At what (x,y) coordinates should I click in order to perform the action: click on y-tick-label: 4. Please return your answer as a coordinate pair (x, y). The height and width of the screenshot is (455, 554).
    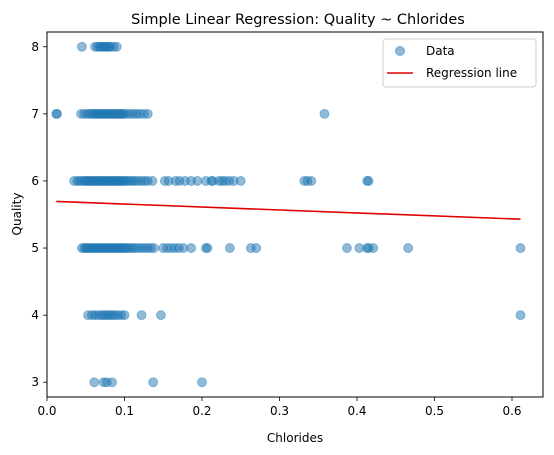
    Looking at the image, I should click on (35, 315).